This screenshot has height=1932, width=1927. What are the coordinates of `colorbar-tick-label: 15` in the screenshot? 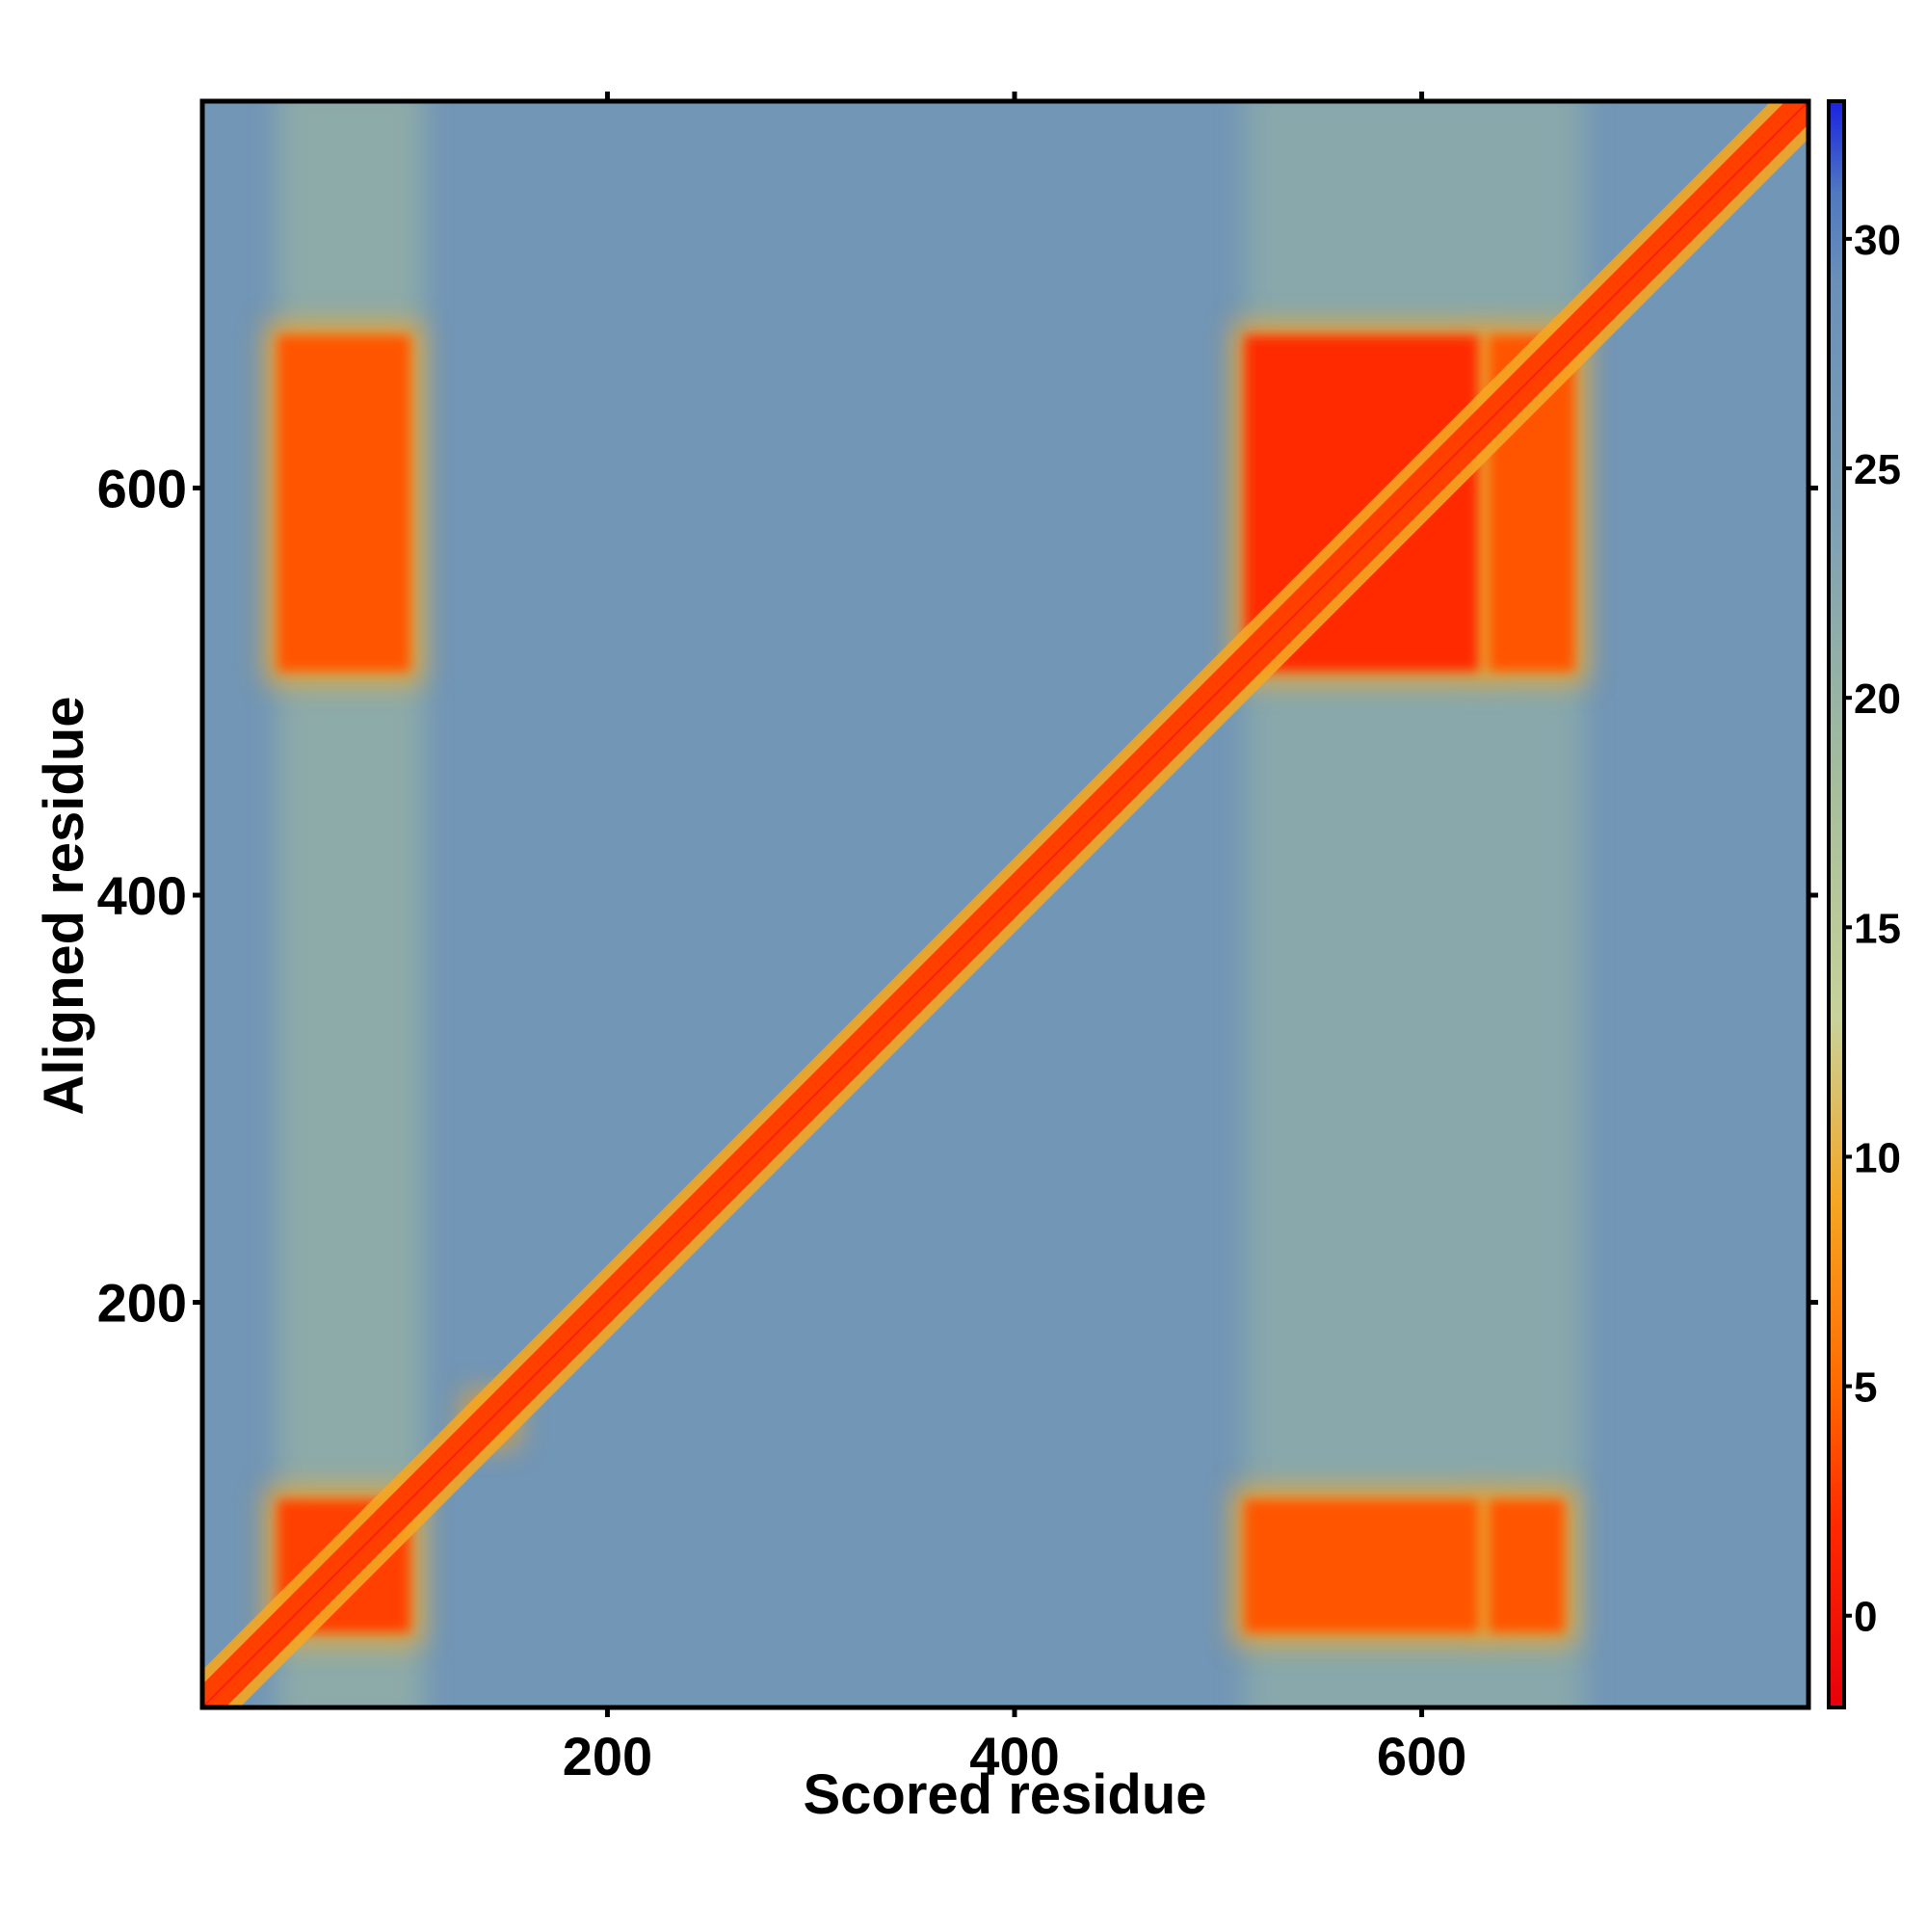 It's located at (1878, 928).